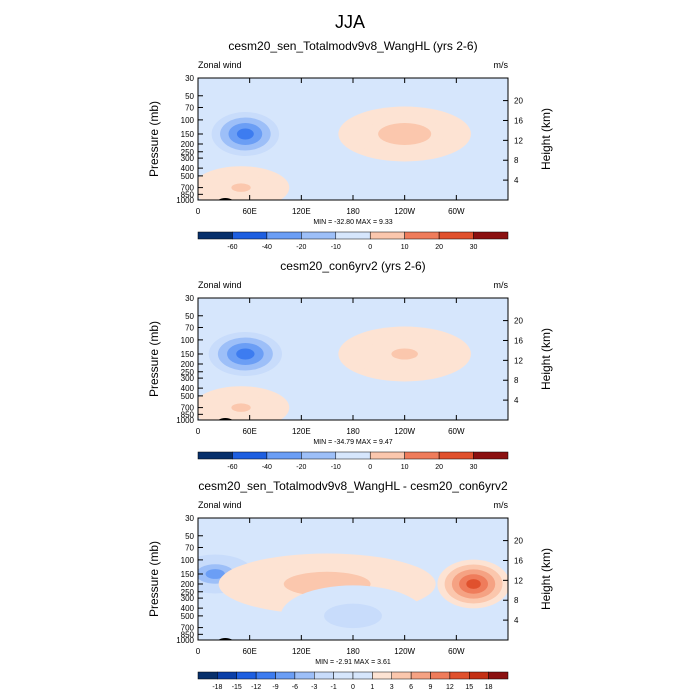 Image resolution: width=700 pixels, height=700 pixels. What do you see at coordinates (450, 687) in the screenshot?
I see `colorbar-label: 12` at bounding box center [450, 687].